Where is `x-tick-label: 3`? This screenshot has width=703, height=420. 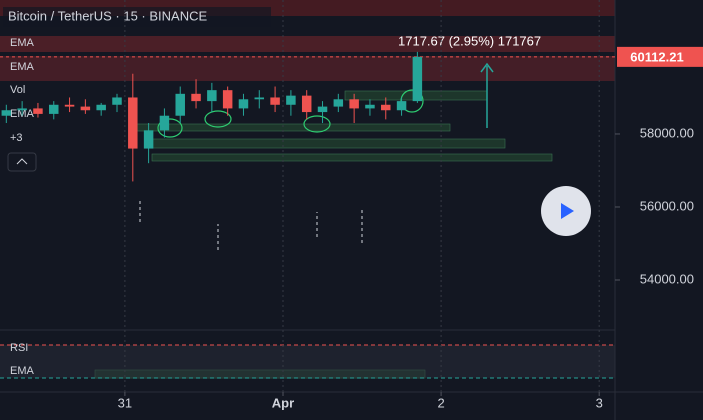 x-tick-label: 3 is located at coordinates (599, 402).